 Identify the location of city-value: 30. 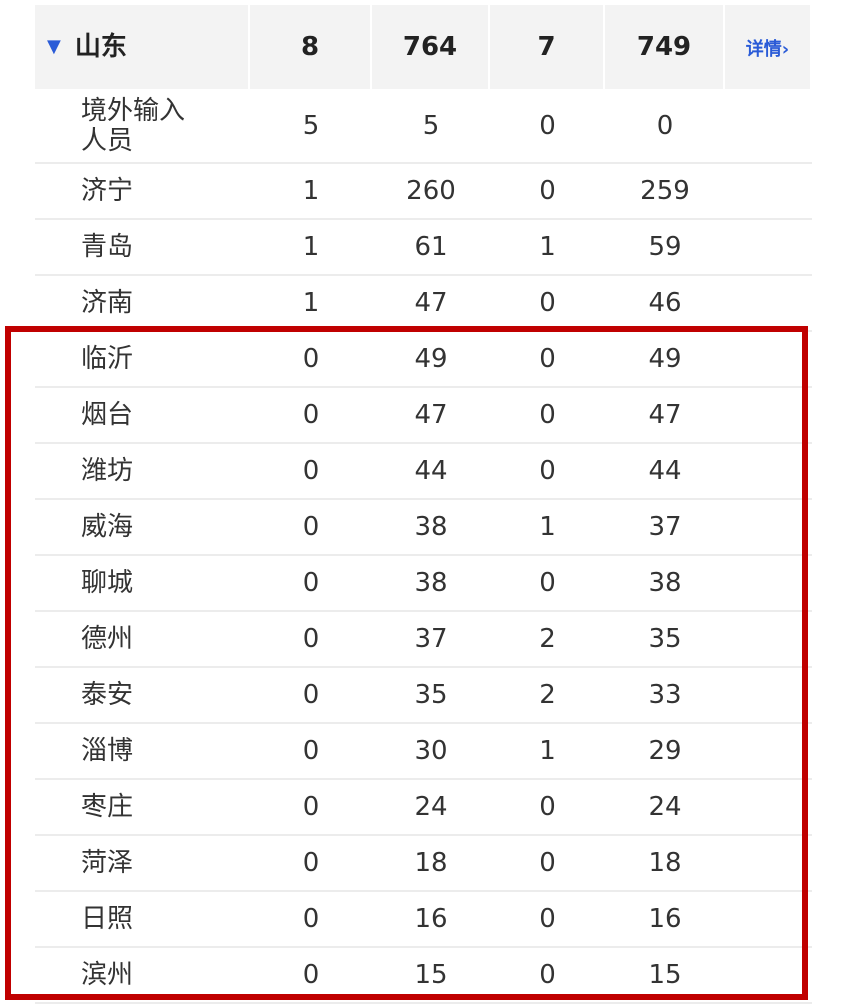
(431, 751).